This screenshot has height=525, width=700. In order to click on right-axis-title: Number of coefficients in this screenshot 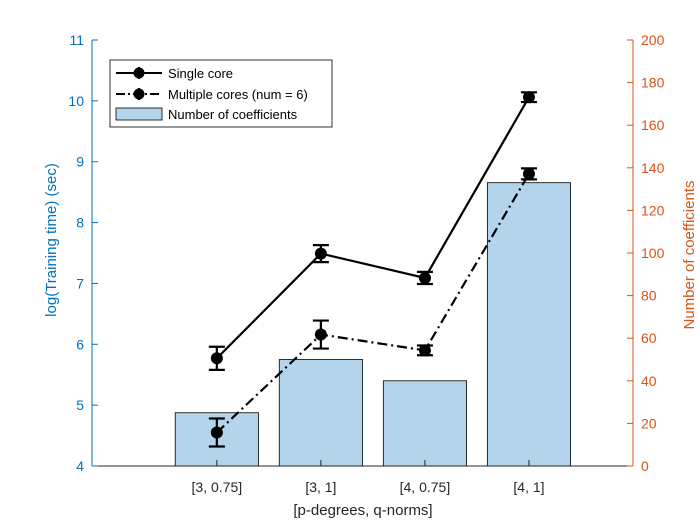, I will do `click(689, 255)`.